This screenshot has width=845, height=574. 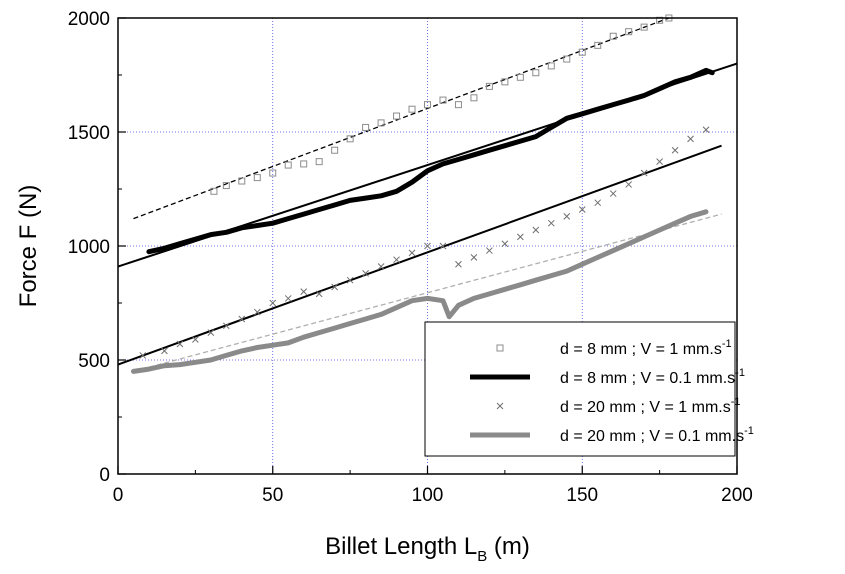 I want to click on legend-label: d = 20 mm ; V = 0.1 mm.s-1, so click(x=657, y=435).